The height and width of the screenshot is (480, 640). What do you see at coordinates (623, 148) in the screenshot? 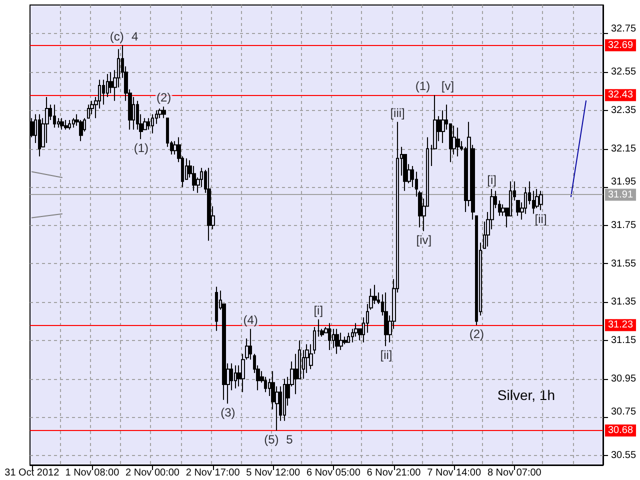
I see `y-tick-label: 32.15` at bounding box center [623, 148].